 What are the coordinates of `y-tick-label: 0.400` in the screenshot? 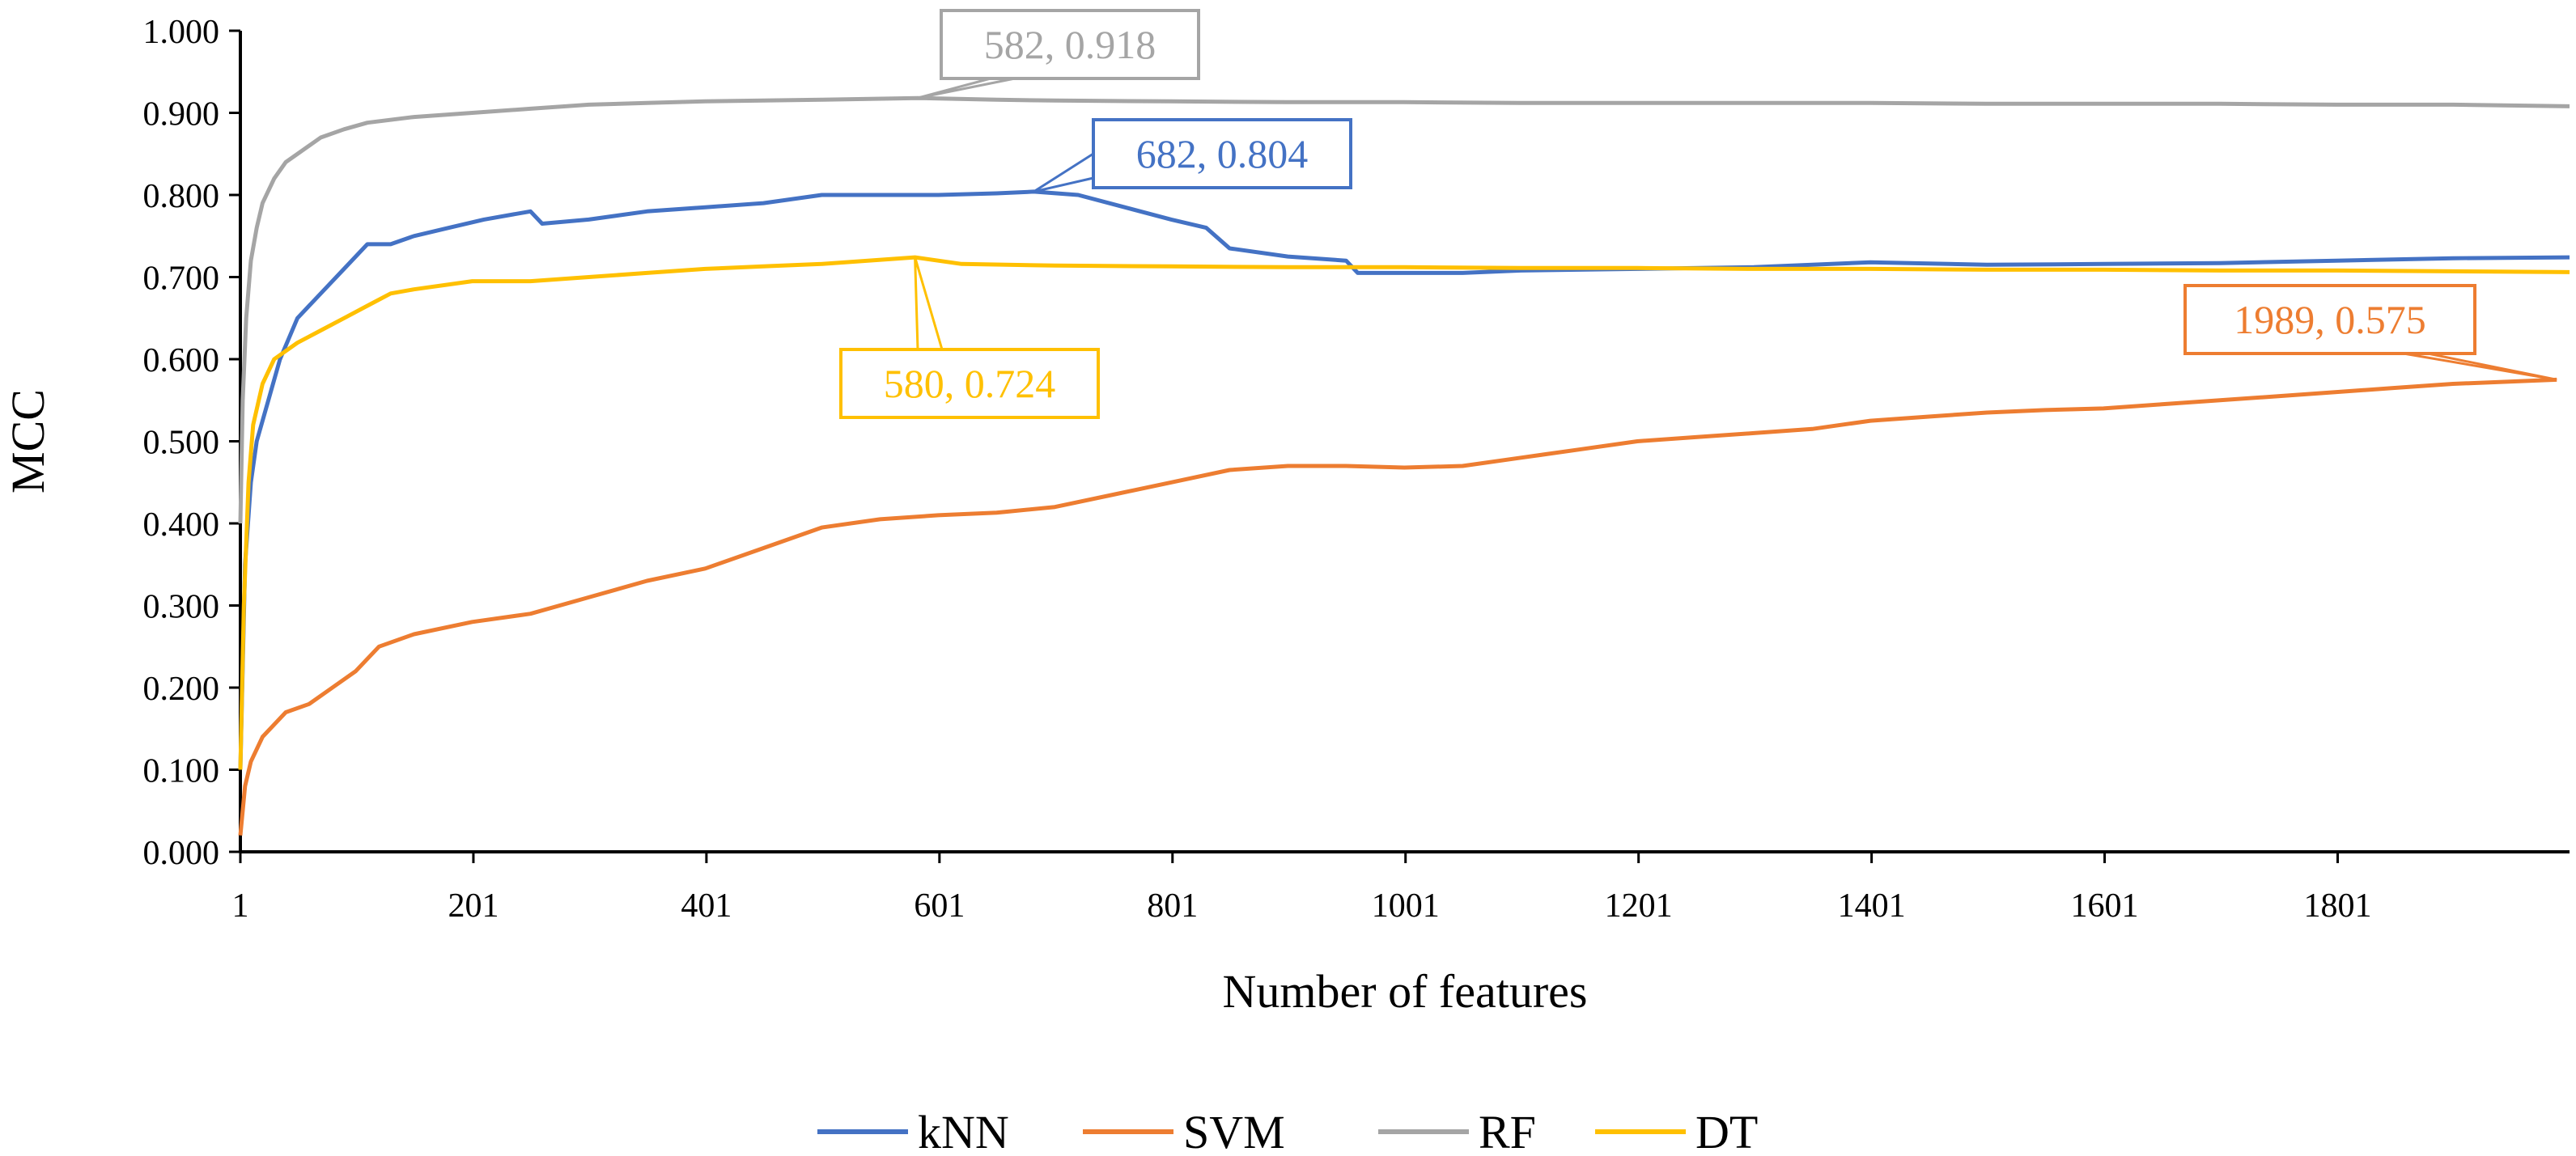 It's located at (181, 525).